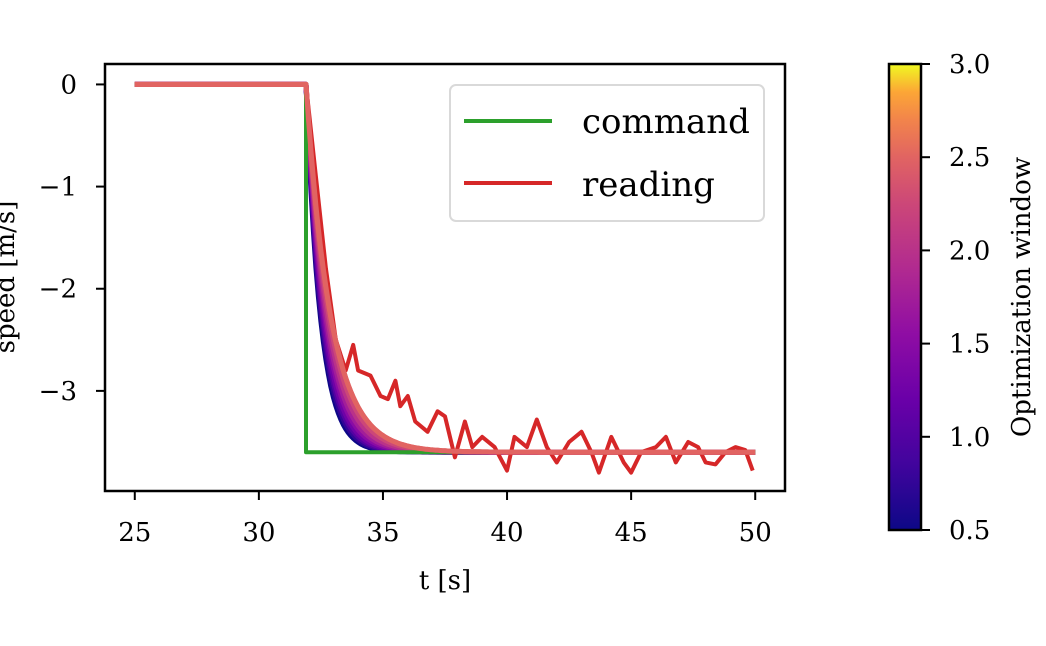 The image size is (1046, 646). What do you see at coordinates (10, 277) in the screenshot?
I see `y-axis-label: speed [m/s]` at bounding box center [10, 277].